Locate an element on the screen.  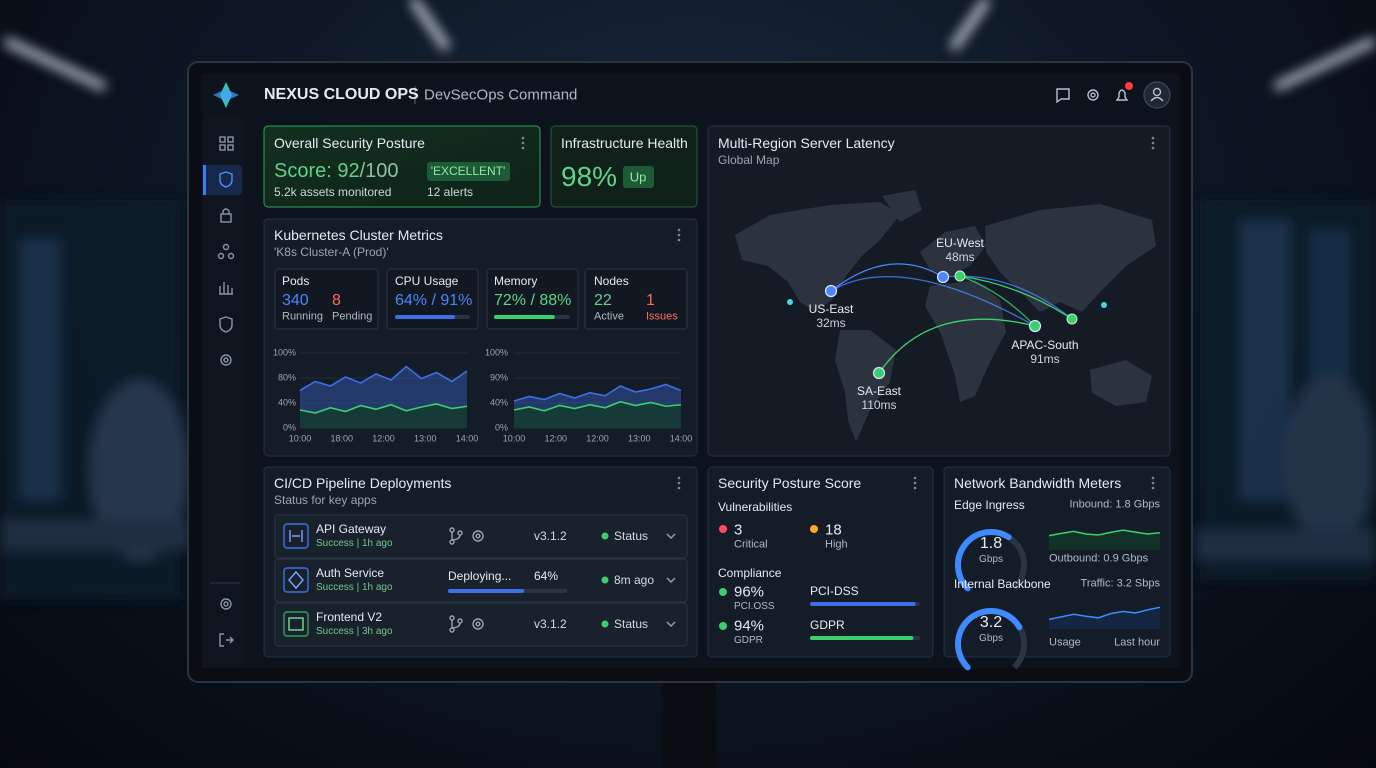
region-latency: 48ms is located at coordinates (960, 257).